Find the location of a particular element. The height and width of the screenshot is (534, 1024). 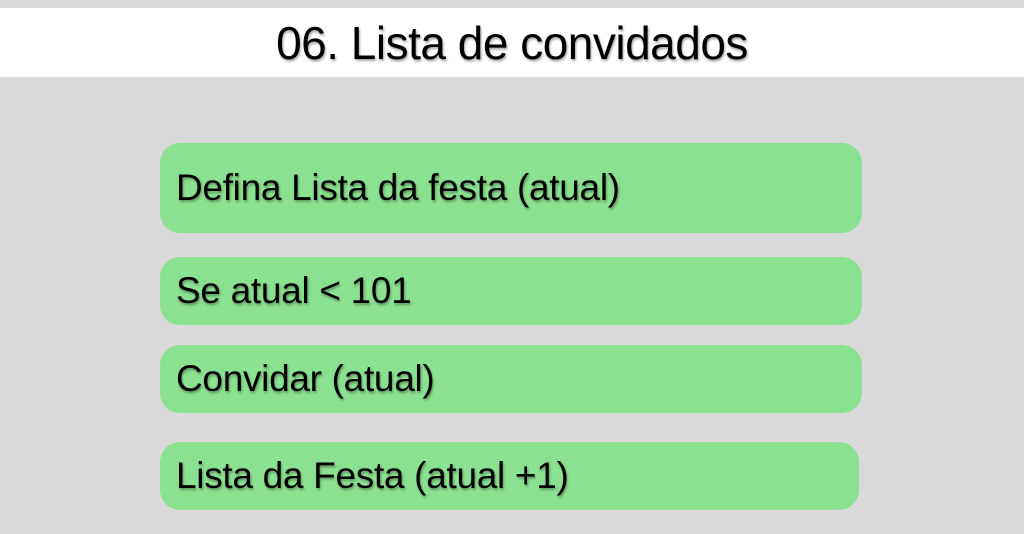

block-lista-da-festa-increment: Lista da Festa (atual +1) is located at coordinates (509, 476).